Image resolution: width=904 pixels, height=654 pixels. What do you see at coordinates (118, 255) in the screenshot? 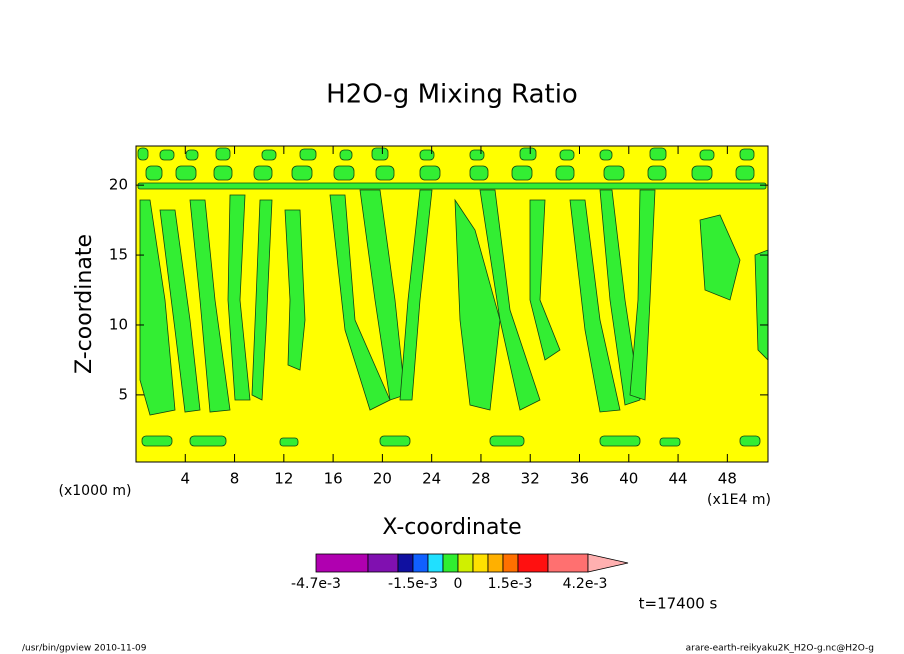
I see `y-tick-label: 15` at bounding box center [118, 255].